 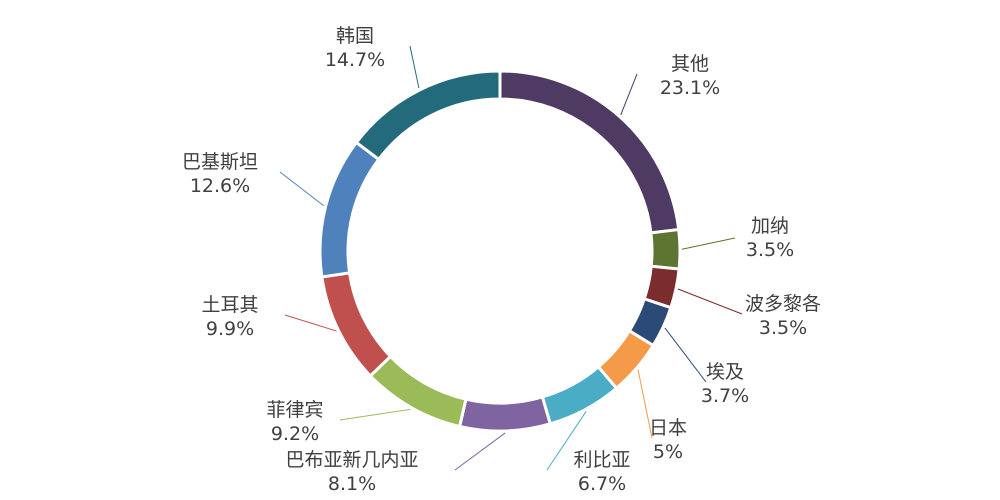 I want to click on slice-7-percent-label: 8.1%, so click(x=352, y=484).